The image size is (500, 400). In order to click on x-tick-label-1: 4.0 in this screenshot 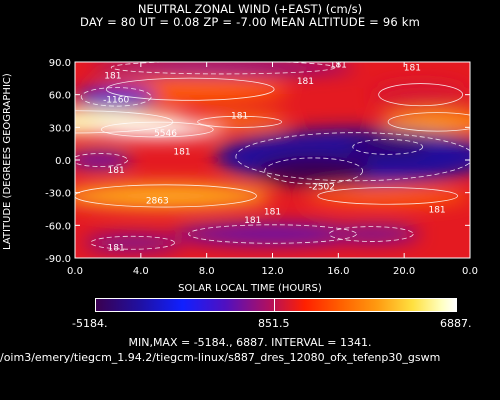, I will do `click(141, 271)`.